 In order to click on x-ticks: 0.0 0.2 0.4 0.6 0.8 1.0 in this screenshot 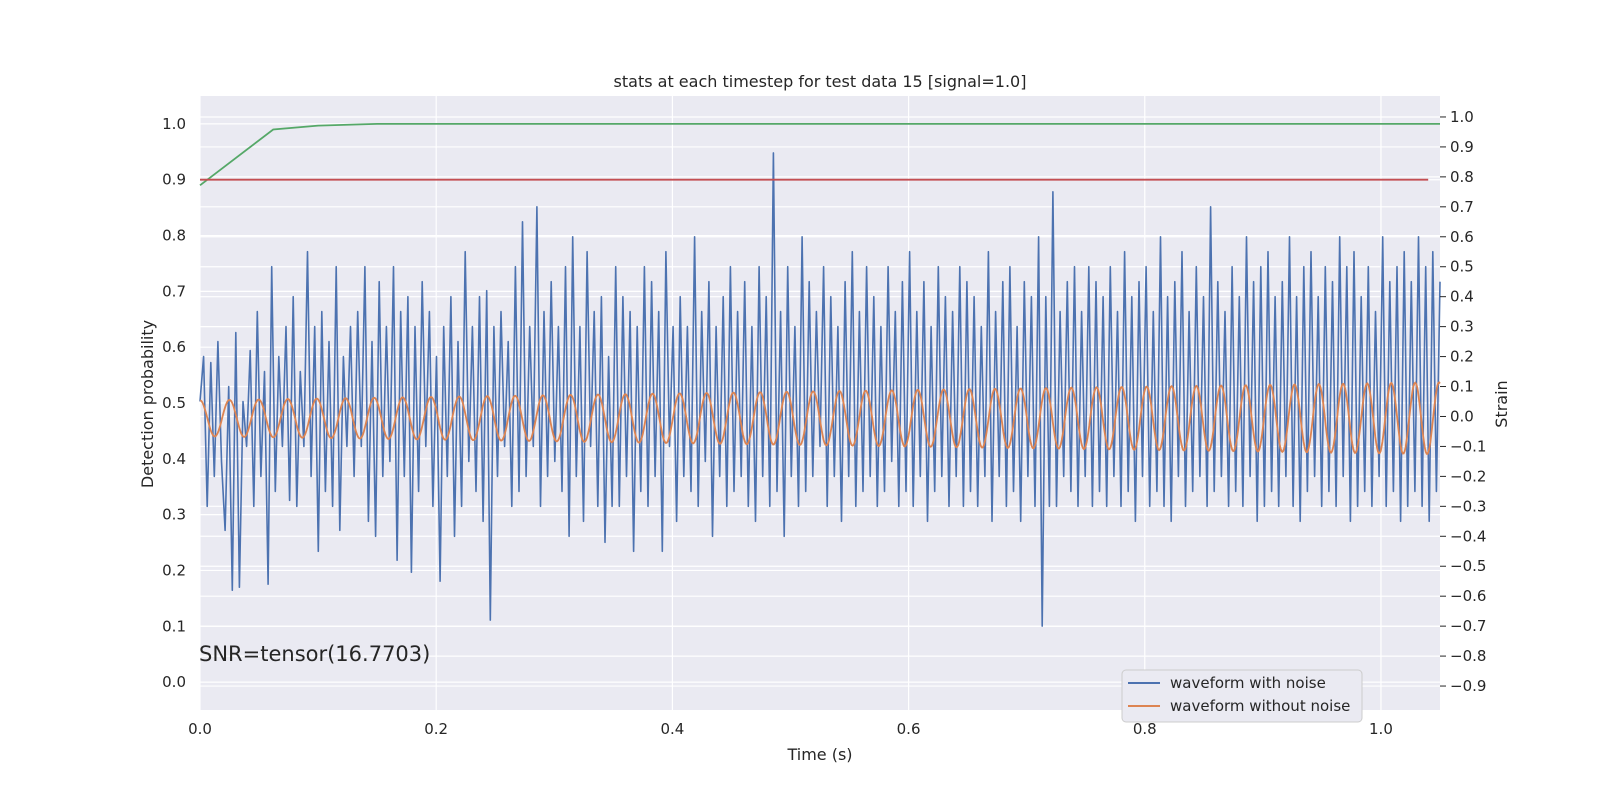, I will do `click(790, 729)`.